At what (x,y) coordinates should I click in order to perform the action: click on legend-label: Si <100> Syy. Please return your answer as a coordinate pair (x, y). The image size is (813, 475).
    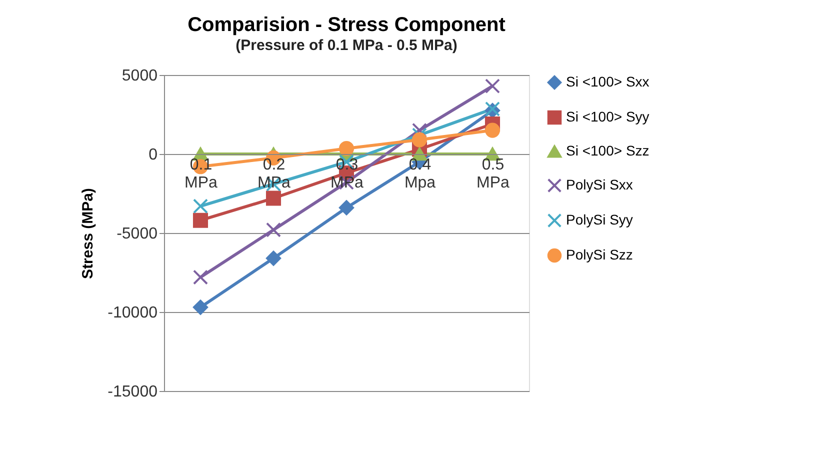
    Looking at the image, I should click on (608, 116).